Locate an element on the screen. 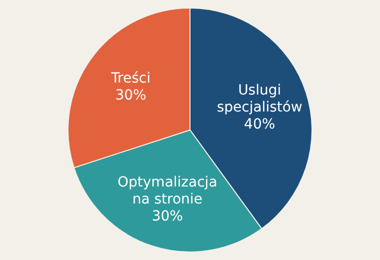 The width and height of the screenshot is (380, 260). slice-label: Uslugi specjalistów is located at coordinates (259, 99).